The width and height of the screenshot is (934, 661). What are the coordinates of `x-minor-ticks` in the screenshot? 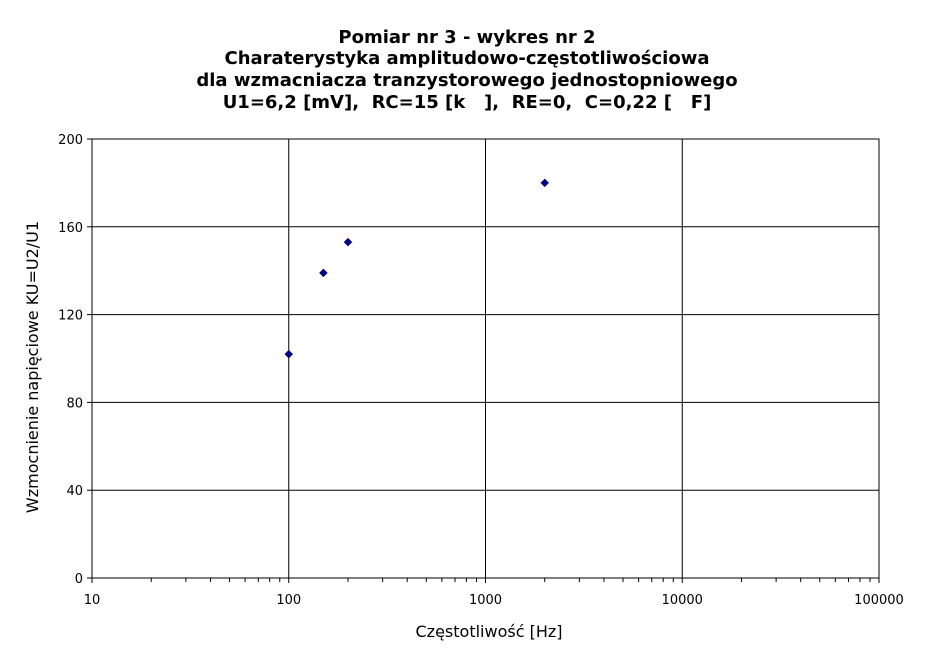 It's located at (510, 580).